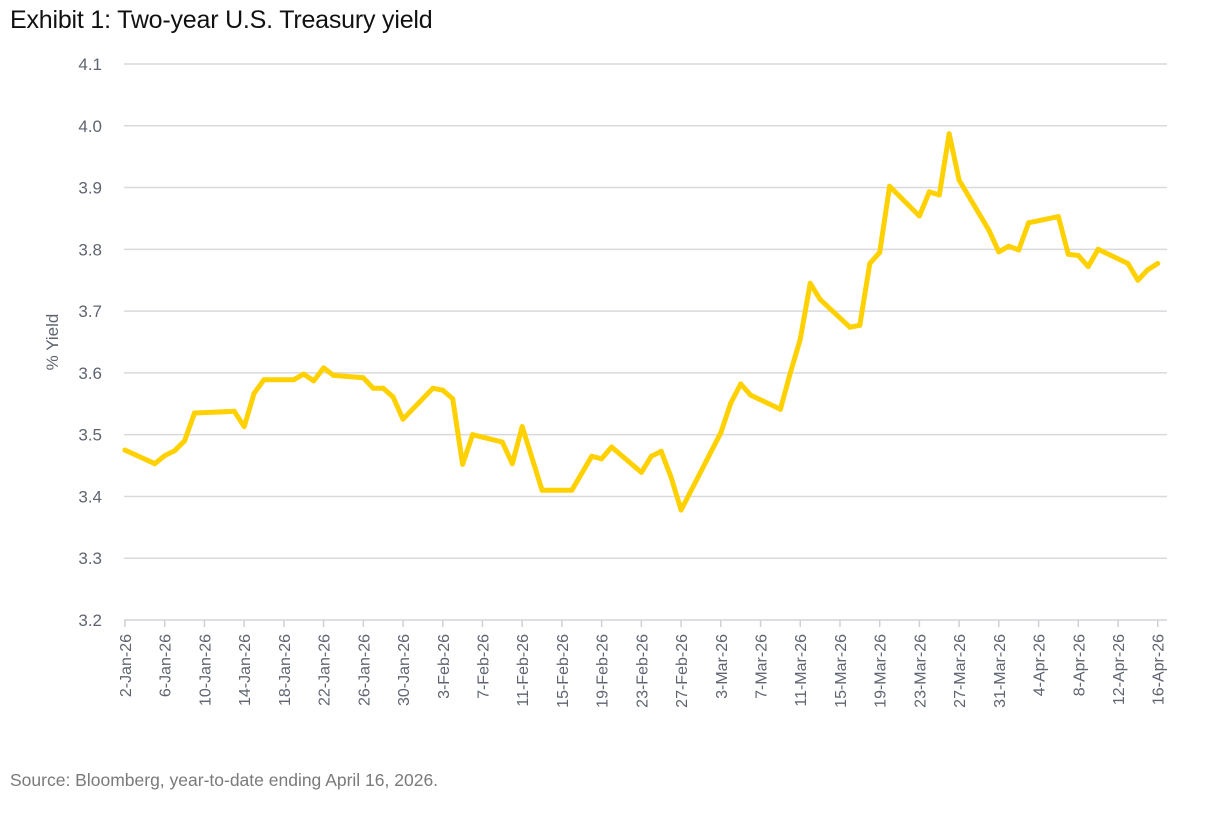 Image resolution: width=1213 pixels, height=814 pixels. What do you see at coordinates (1040, 665) in the screenshot?
I see `x-tick-label: 4-Apr-26` at bounding box center [1040, 665].